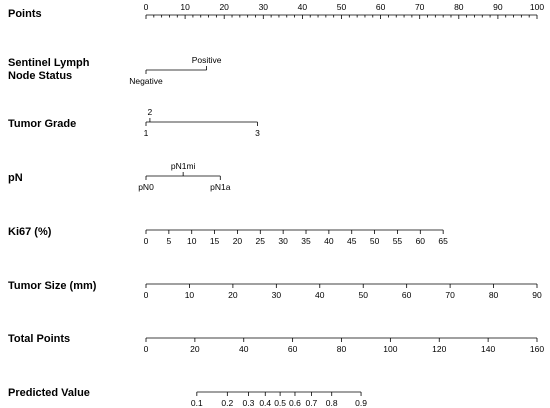 The image size is (550, 408). Describe the element at coordinates (537, 295) in the screenshot. I see `row-tick-label: 90` at that location.